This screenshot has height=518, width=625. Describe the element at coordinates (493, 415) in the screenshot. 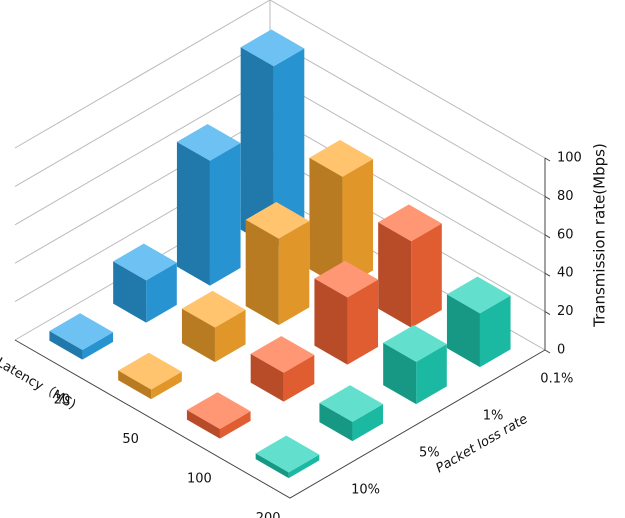

I see `y-tick-label: 1%` at that location.